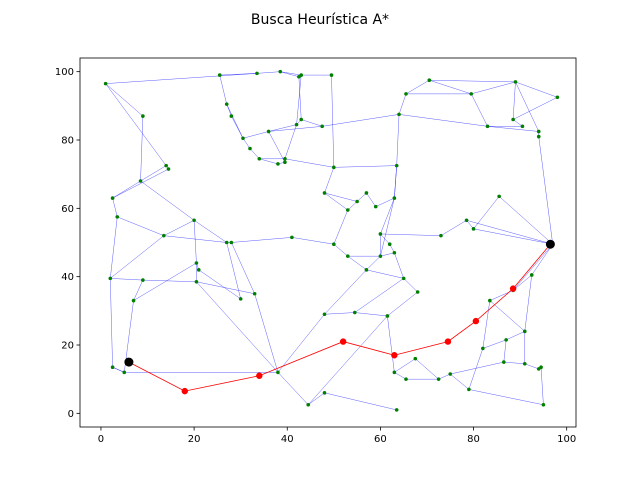 The height and width of the screenshot is (480, 640). I want to click on start-node, so click(129, 362).